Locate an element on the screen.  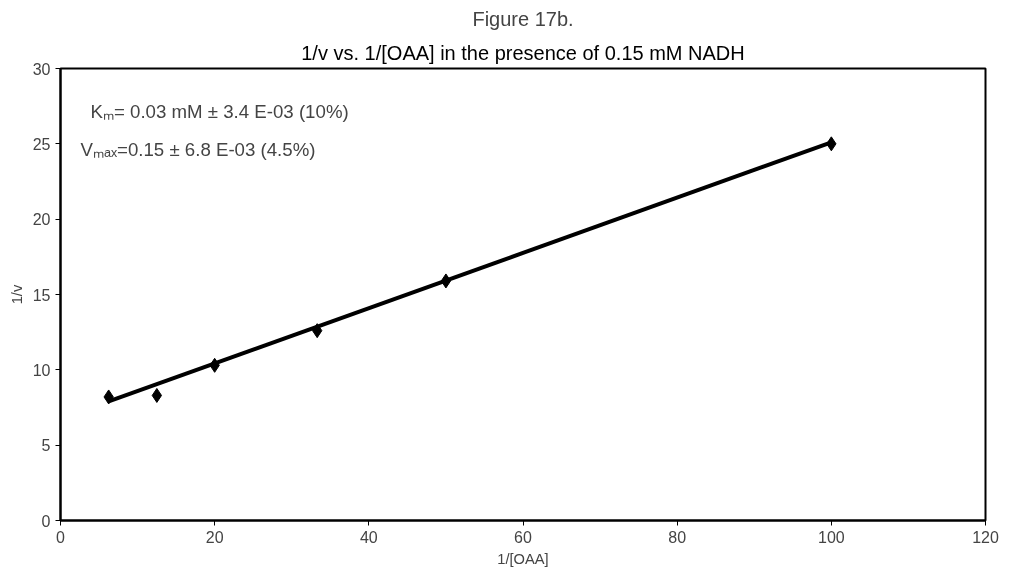
x-tick-label: 20 is located at coordinates (214, 537).